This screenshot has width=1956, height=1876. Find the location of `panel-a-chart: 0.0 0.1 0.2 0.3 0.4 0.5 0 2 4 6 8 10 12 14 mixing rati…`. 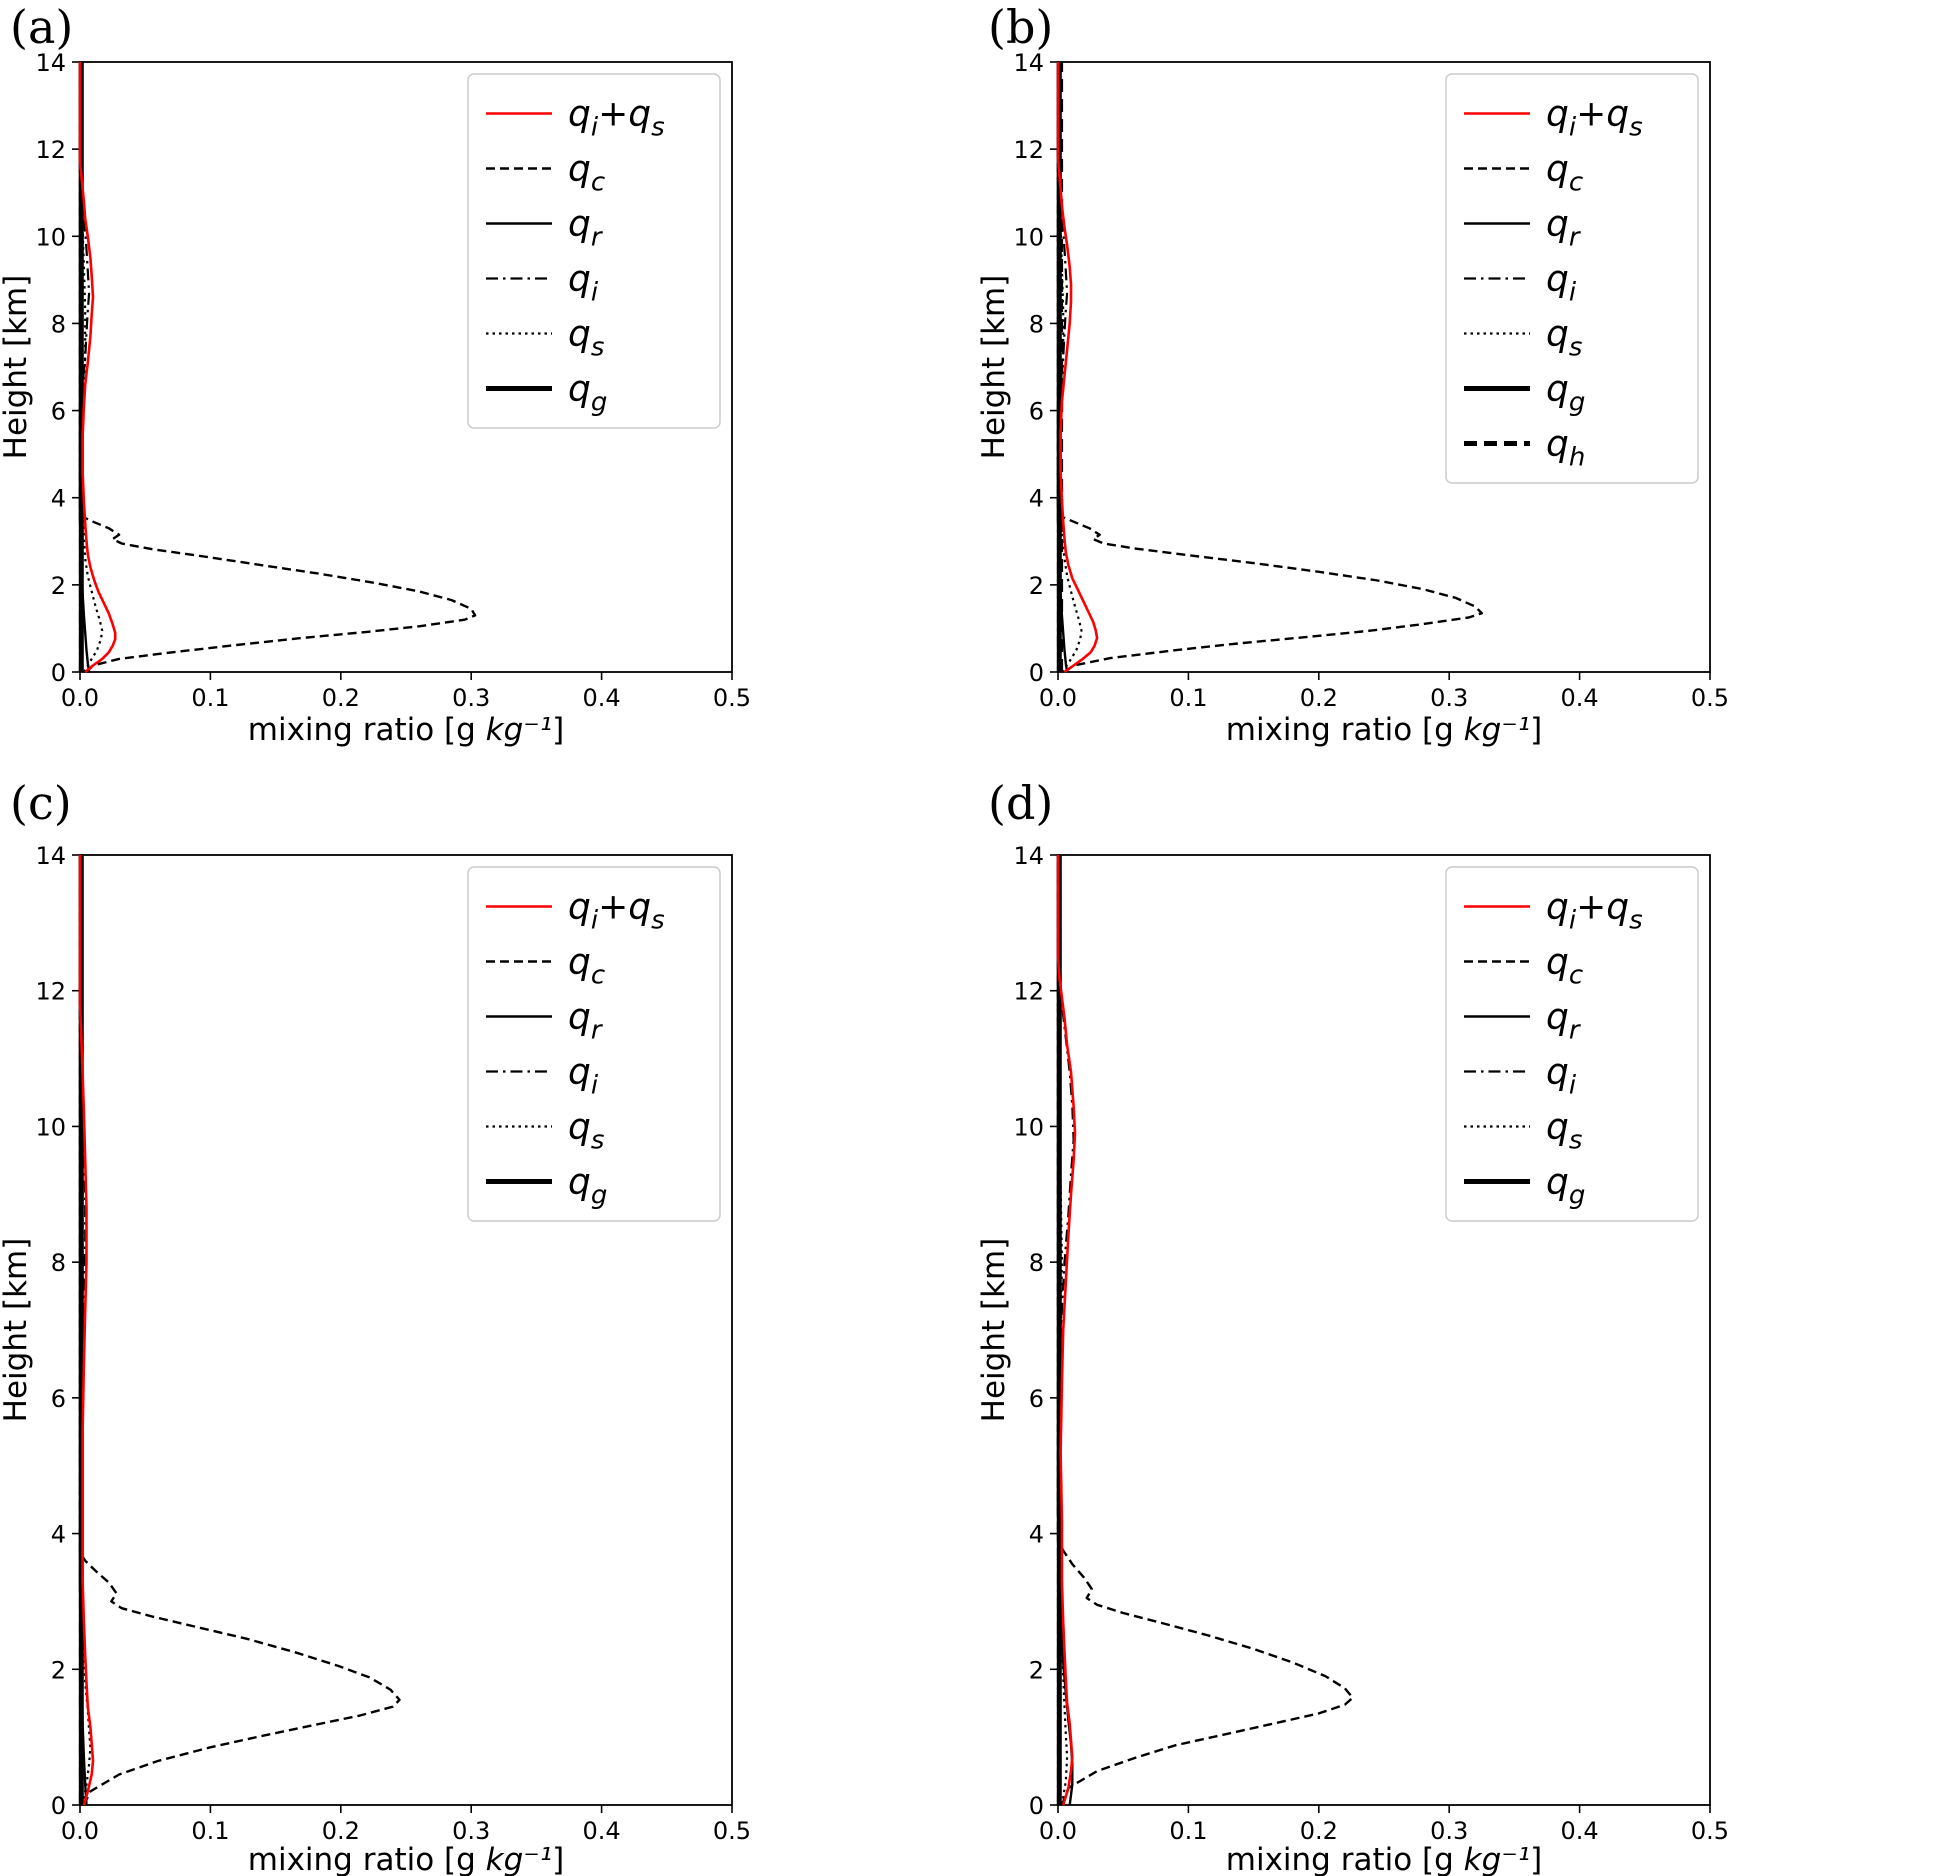

panel-a-chart: 0.0 0.1 0.2 0.3 0.4 0.5 0 2 4 6 8 10 12 14 mixing rati… is located at coordinates (375, 398).